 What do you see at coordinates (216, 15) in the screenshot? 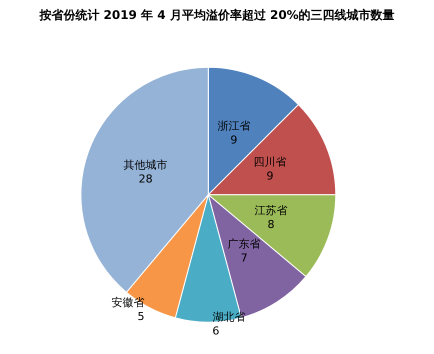
I see `chart-title: 按省份统计 2019 年 4 月平均溢价率超过 20%的三四线城市数量` at bounding box center [216, 15].